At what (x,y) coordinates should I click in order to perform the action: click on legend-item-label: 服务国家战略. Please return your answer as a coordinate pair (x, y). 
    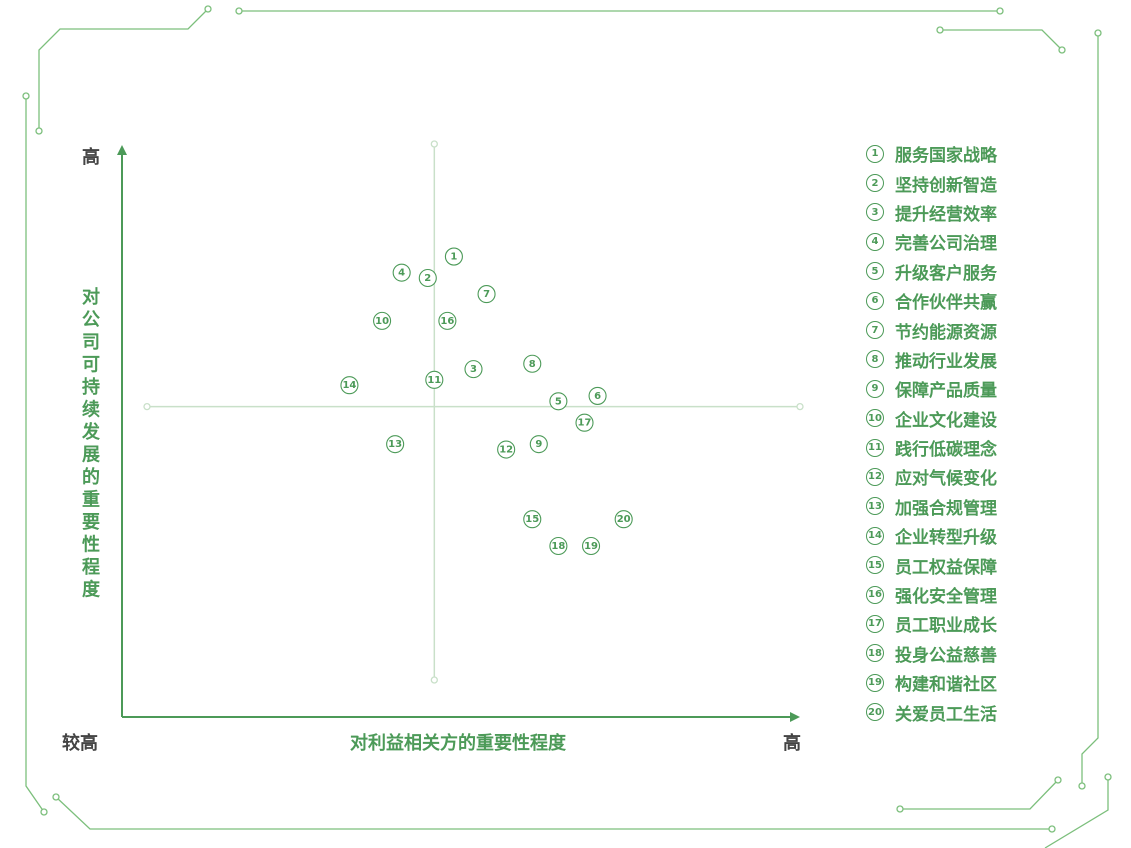
    Looking at the image, I should click on (946, 156).